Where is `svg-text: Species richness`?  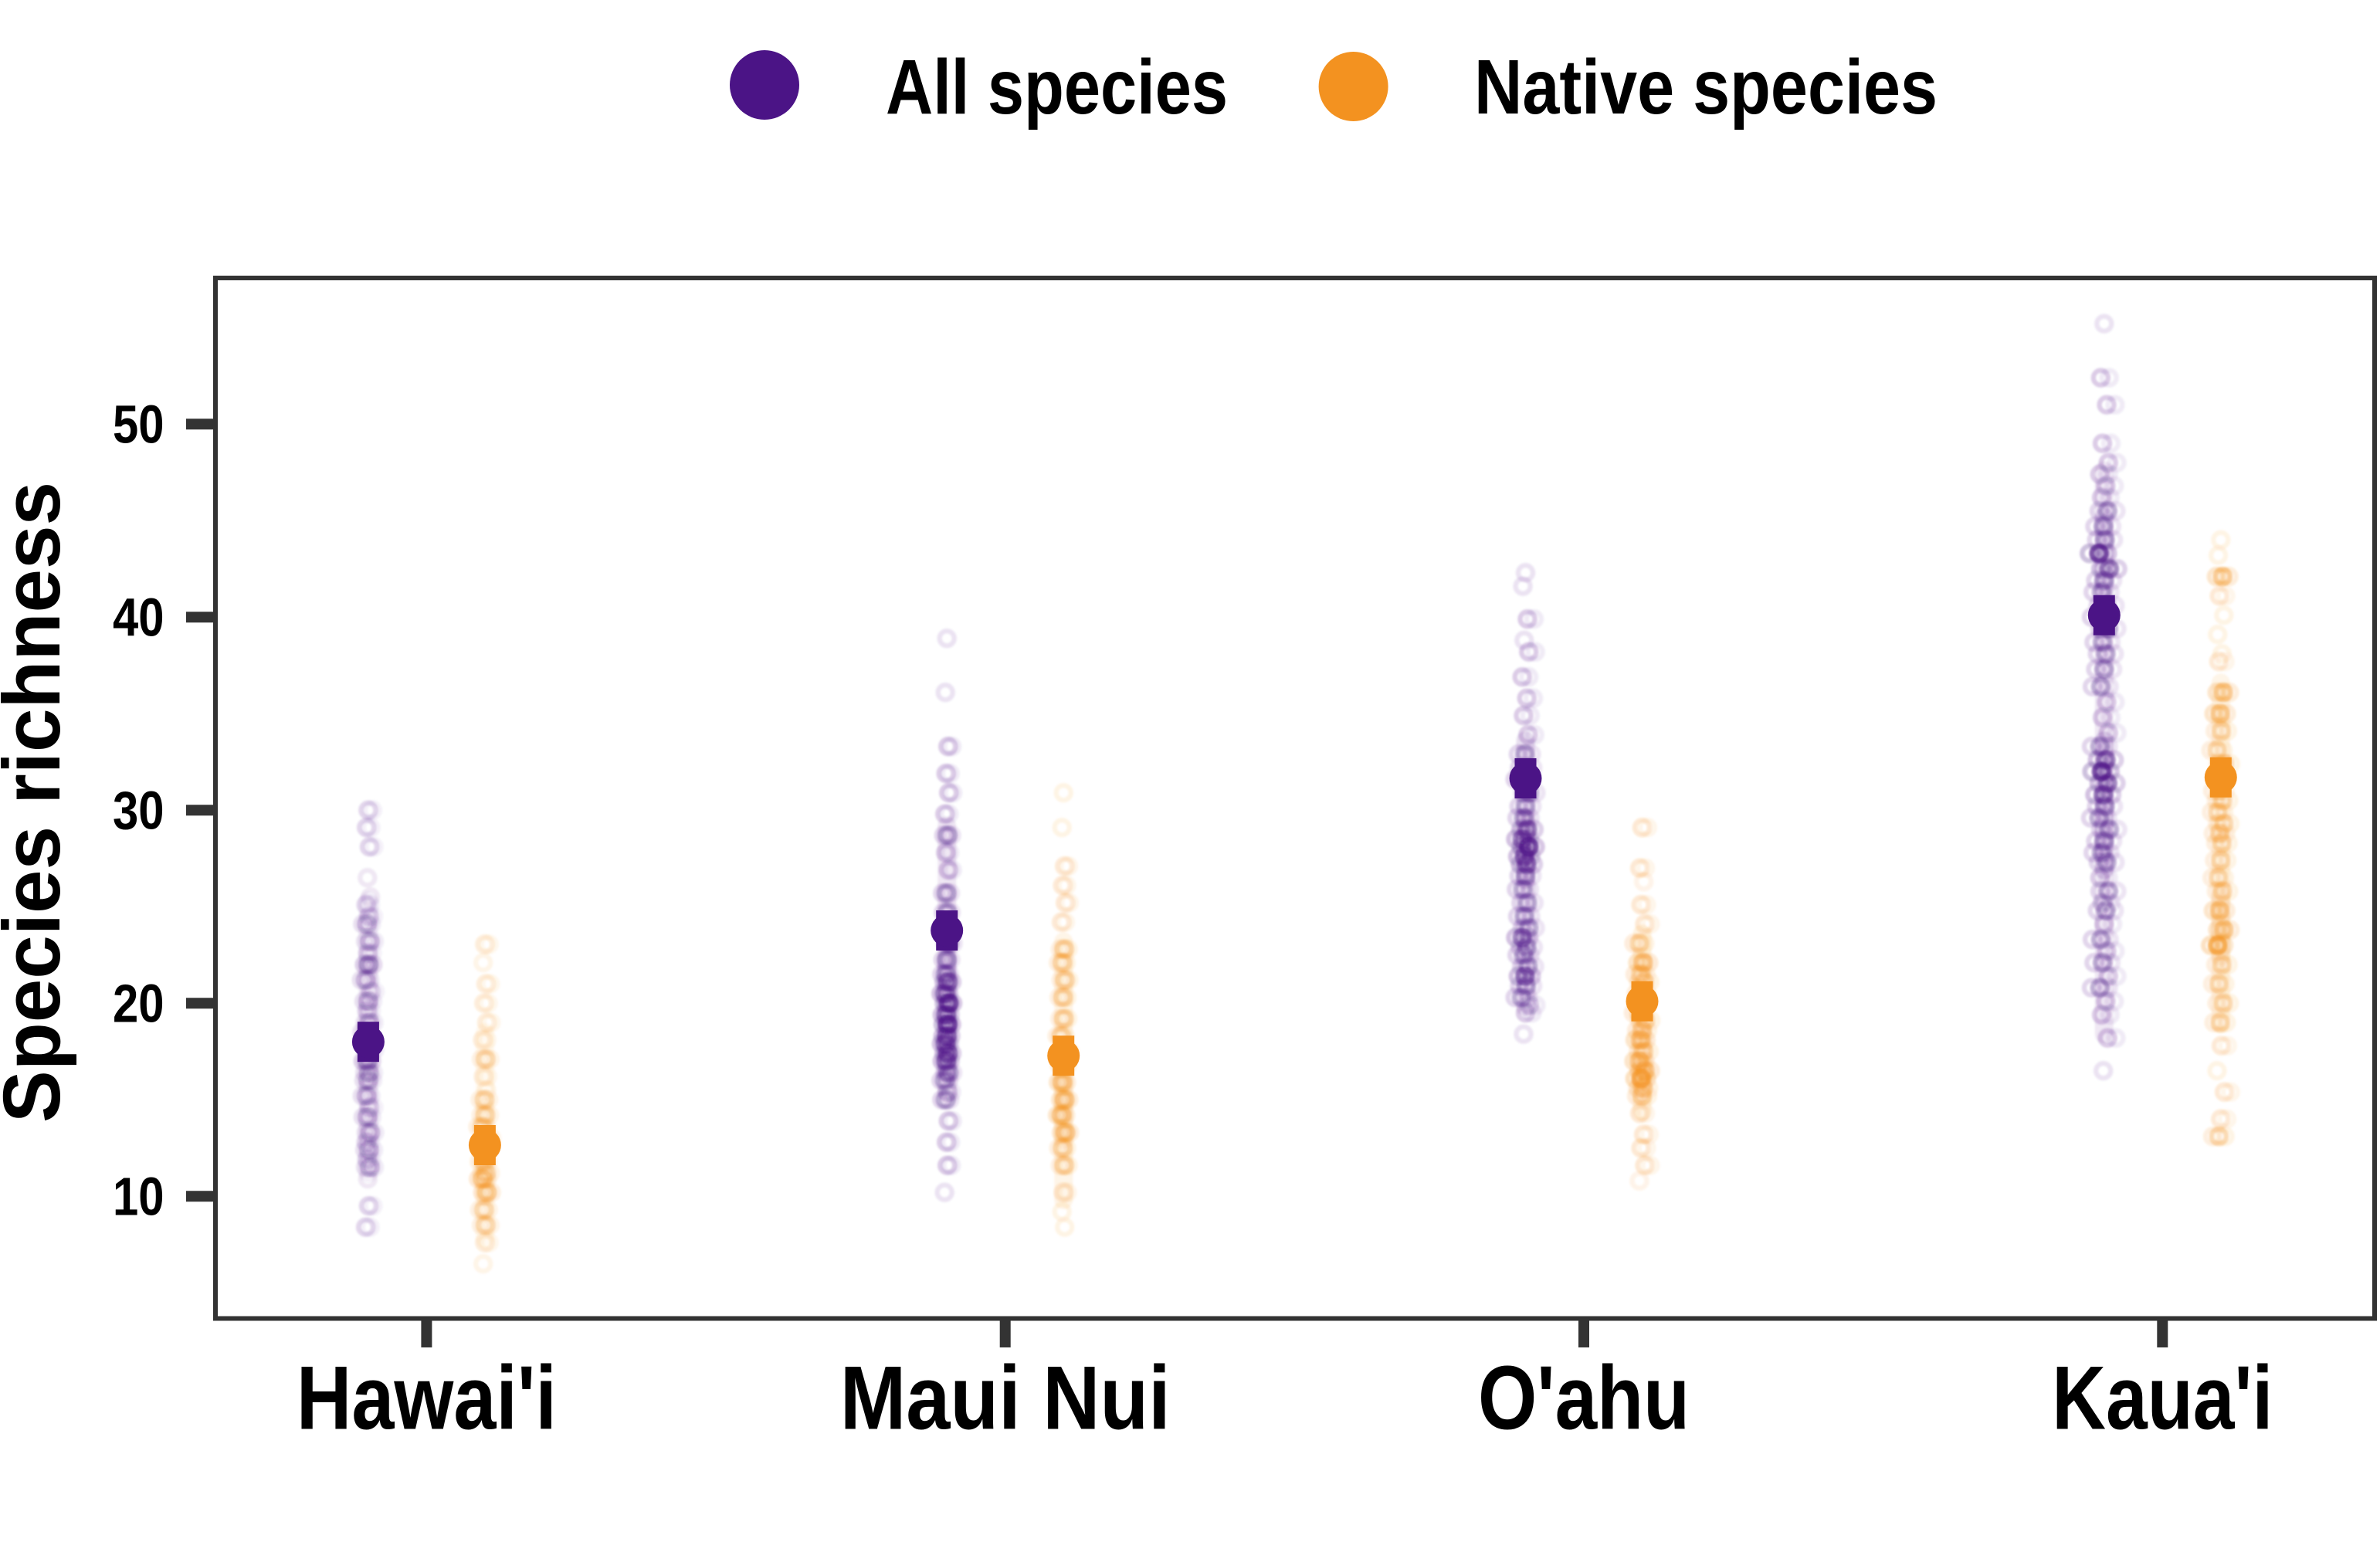 svg-text: Species richness is located at coordinates (38, 803).